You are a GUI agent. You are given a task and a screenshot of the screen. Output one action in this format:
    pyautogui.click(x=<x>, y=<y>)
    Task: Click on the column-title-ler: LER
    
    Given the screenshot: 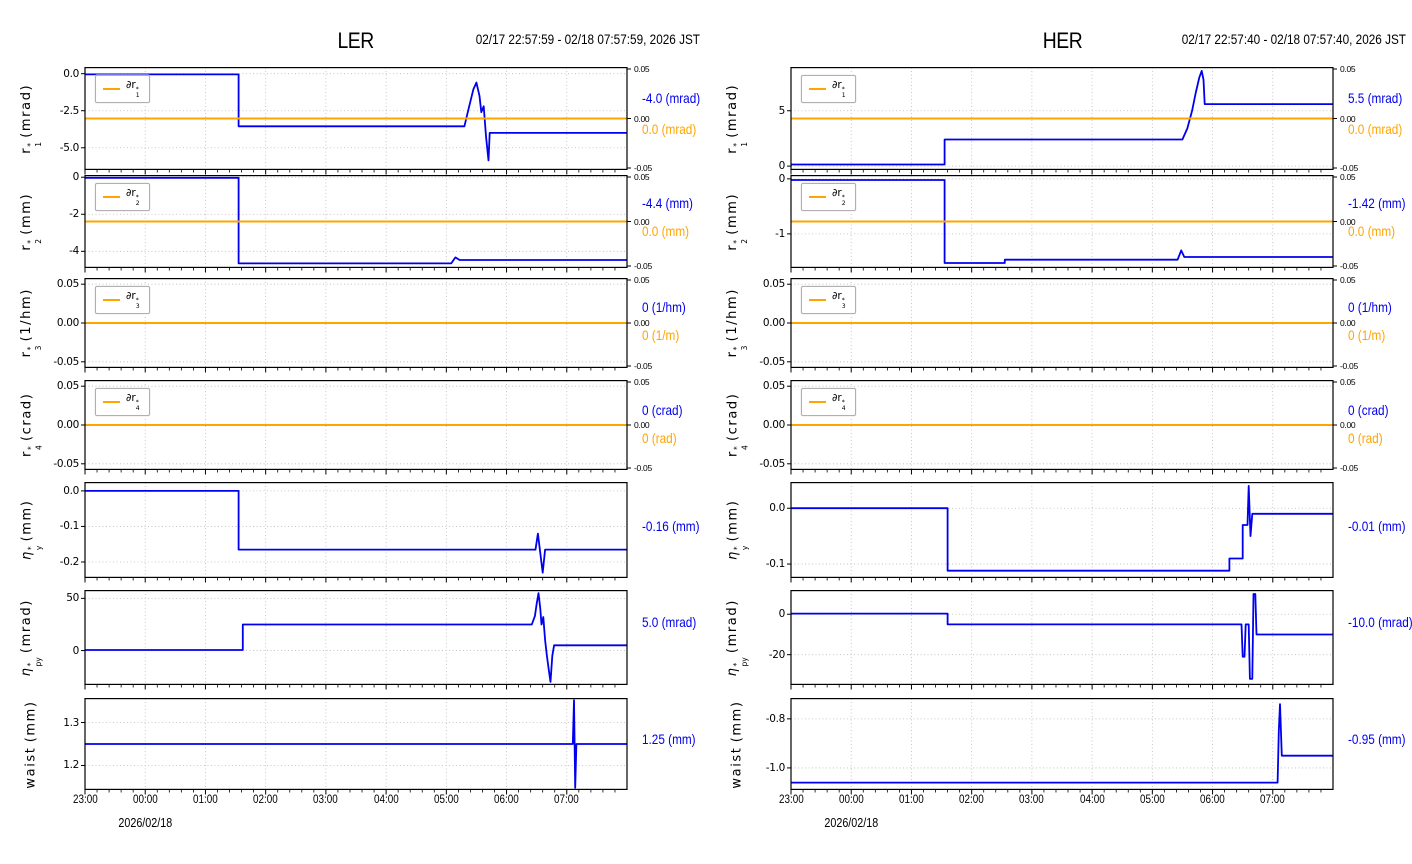 What is the action you would take?
    pyautogui.click(x=356, y=41)
    